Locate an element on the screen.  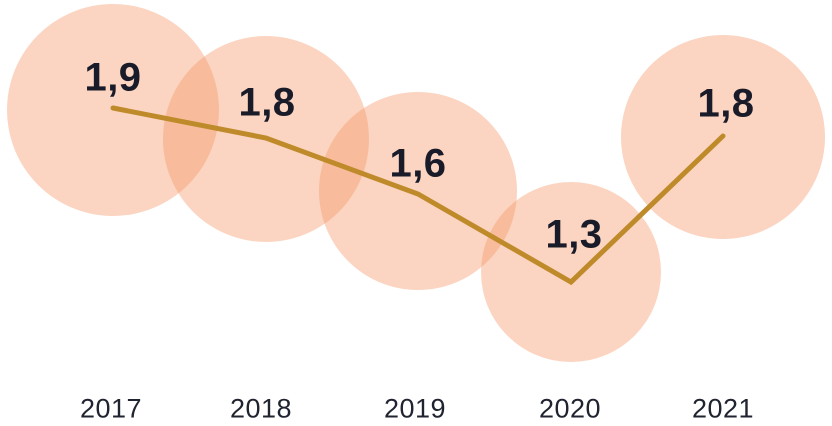
value-label-2021: 1,8 is located at coordinates (726, 103).